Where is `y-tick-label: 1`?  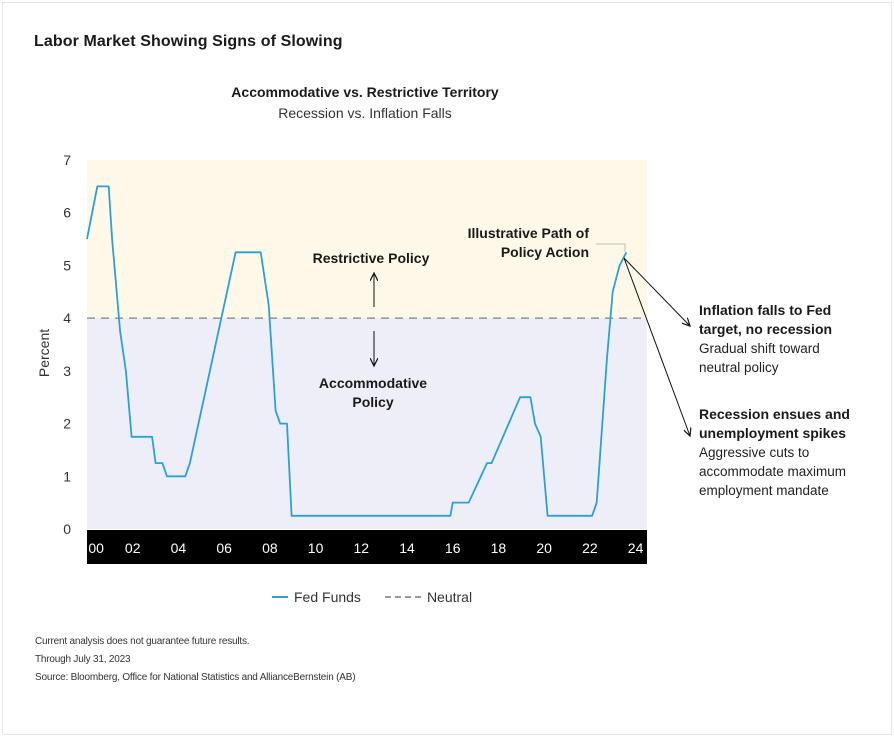 y-tick-label: 1 is located at coordinates (67, 476).